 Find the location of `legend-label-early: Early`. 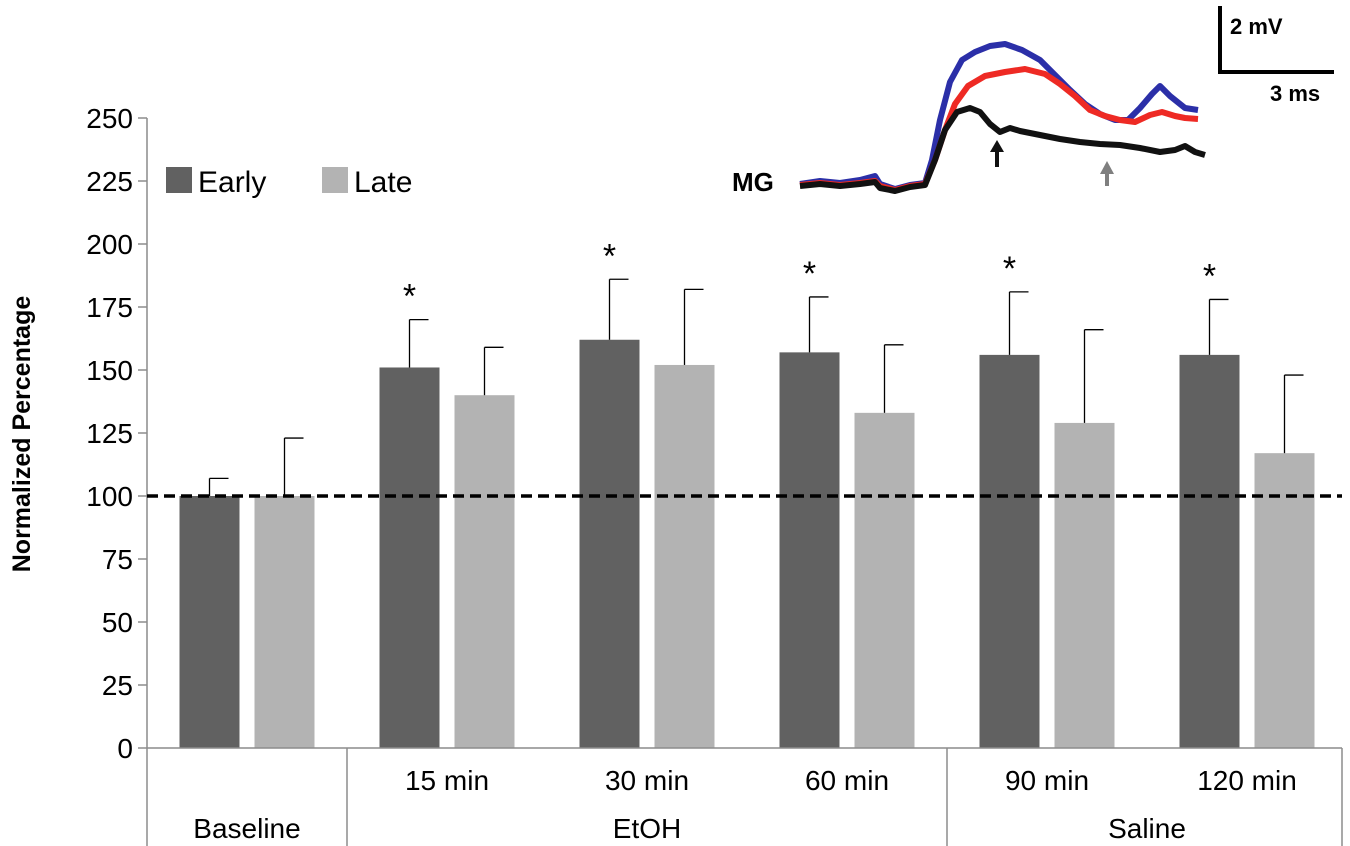

legend-label-early: Early is located at coordinates (232, 182).